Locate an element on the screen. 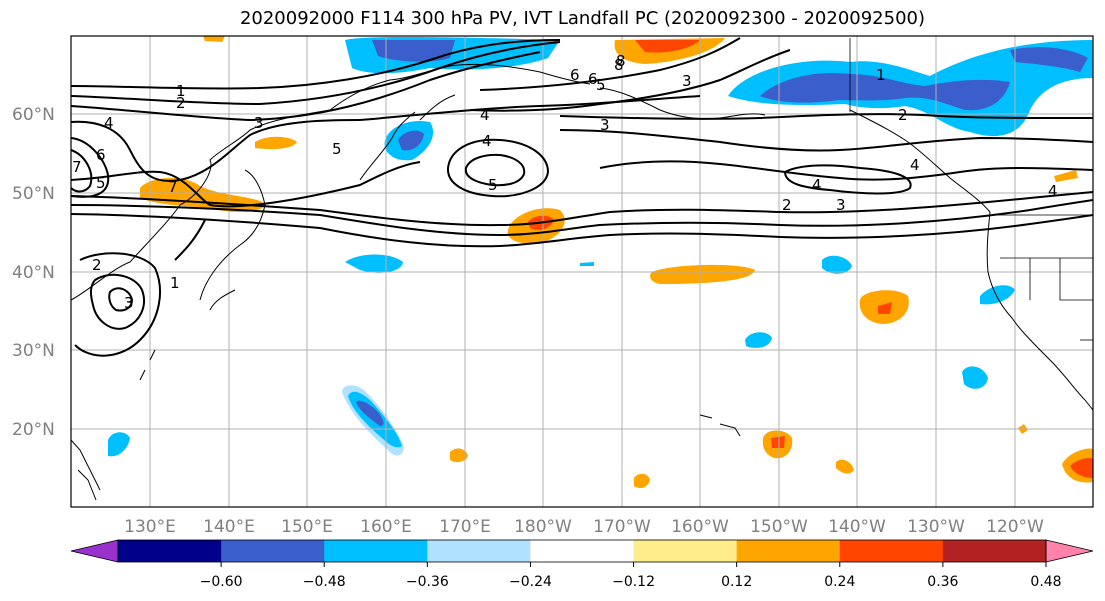 Image resolution: width=1105 pixels, height=601 pixels. lon-label: 140°E is located at coordinates (229, 527).